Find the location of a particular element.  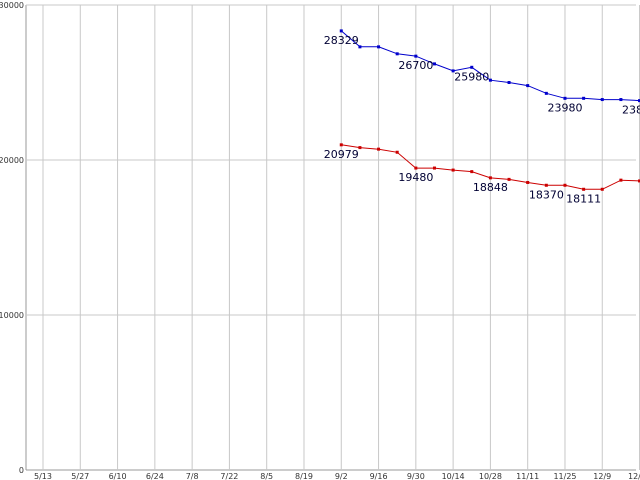

x-tick-label: 6/24 is located at coordinates (155, 476).